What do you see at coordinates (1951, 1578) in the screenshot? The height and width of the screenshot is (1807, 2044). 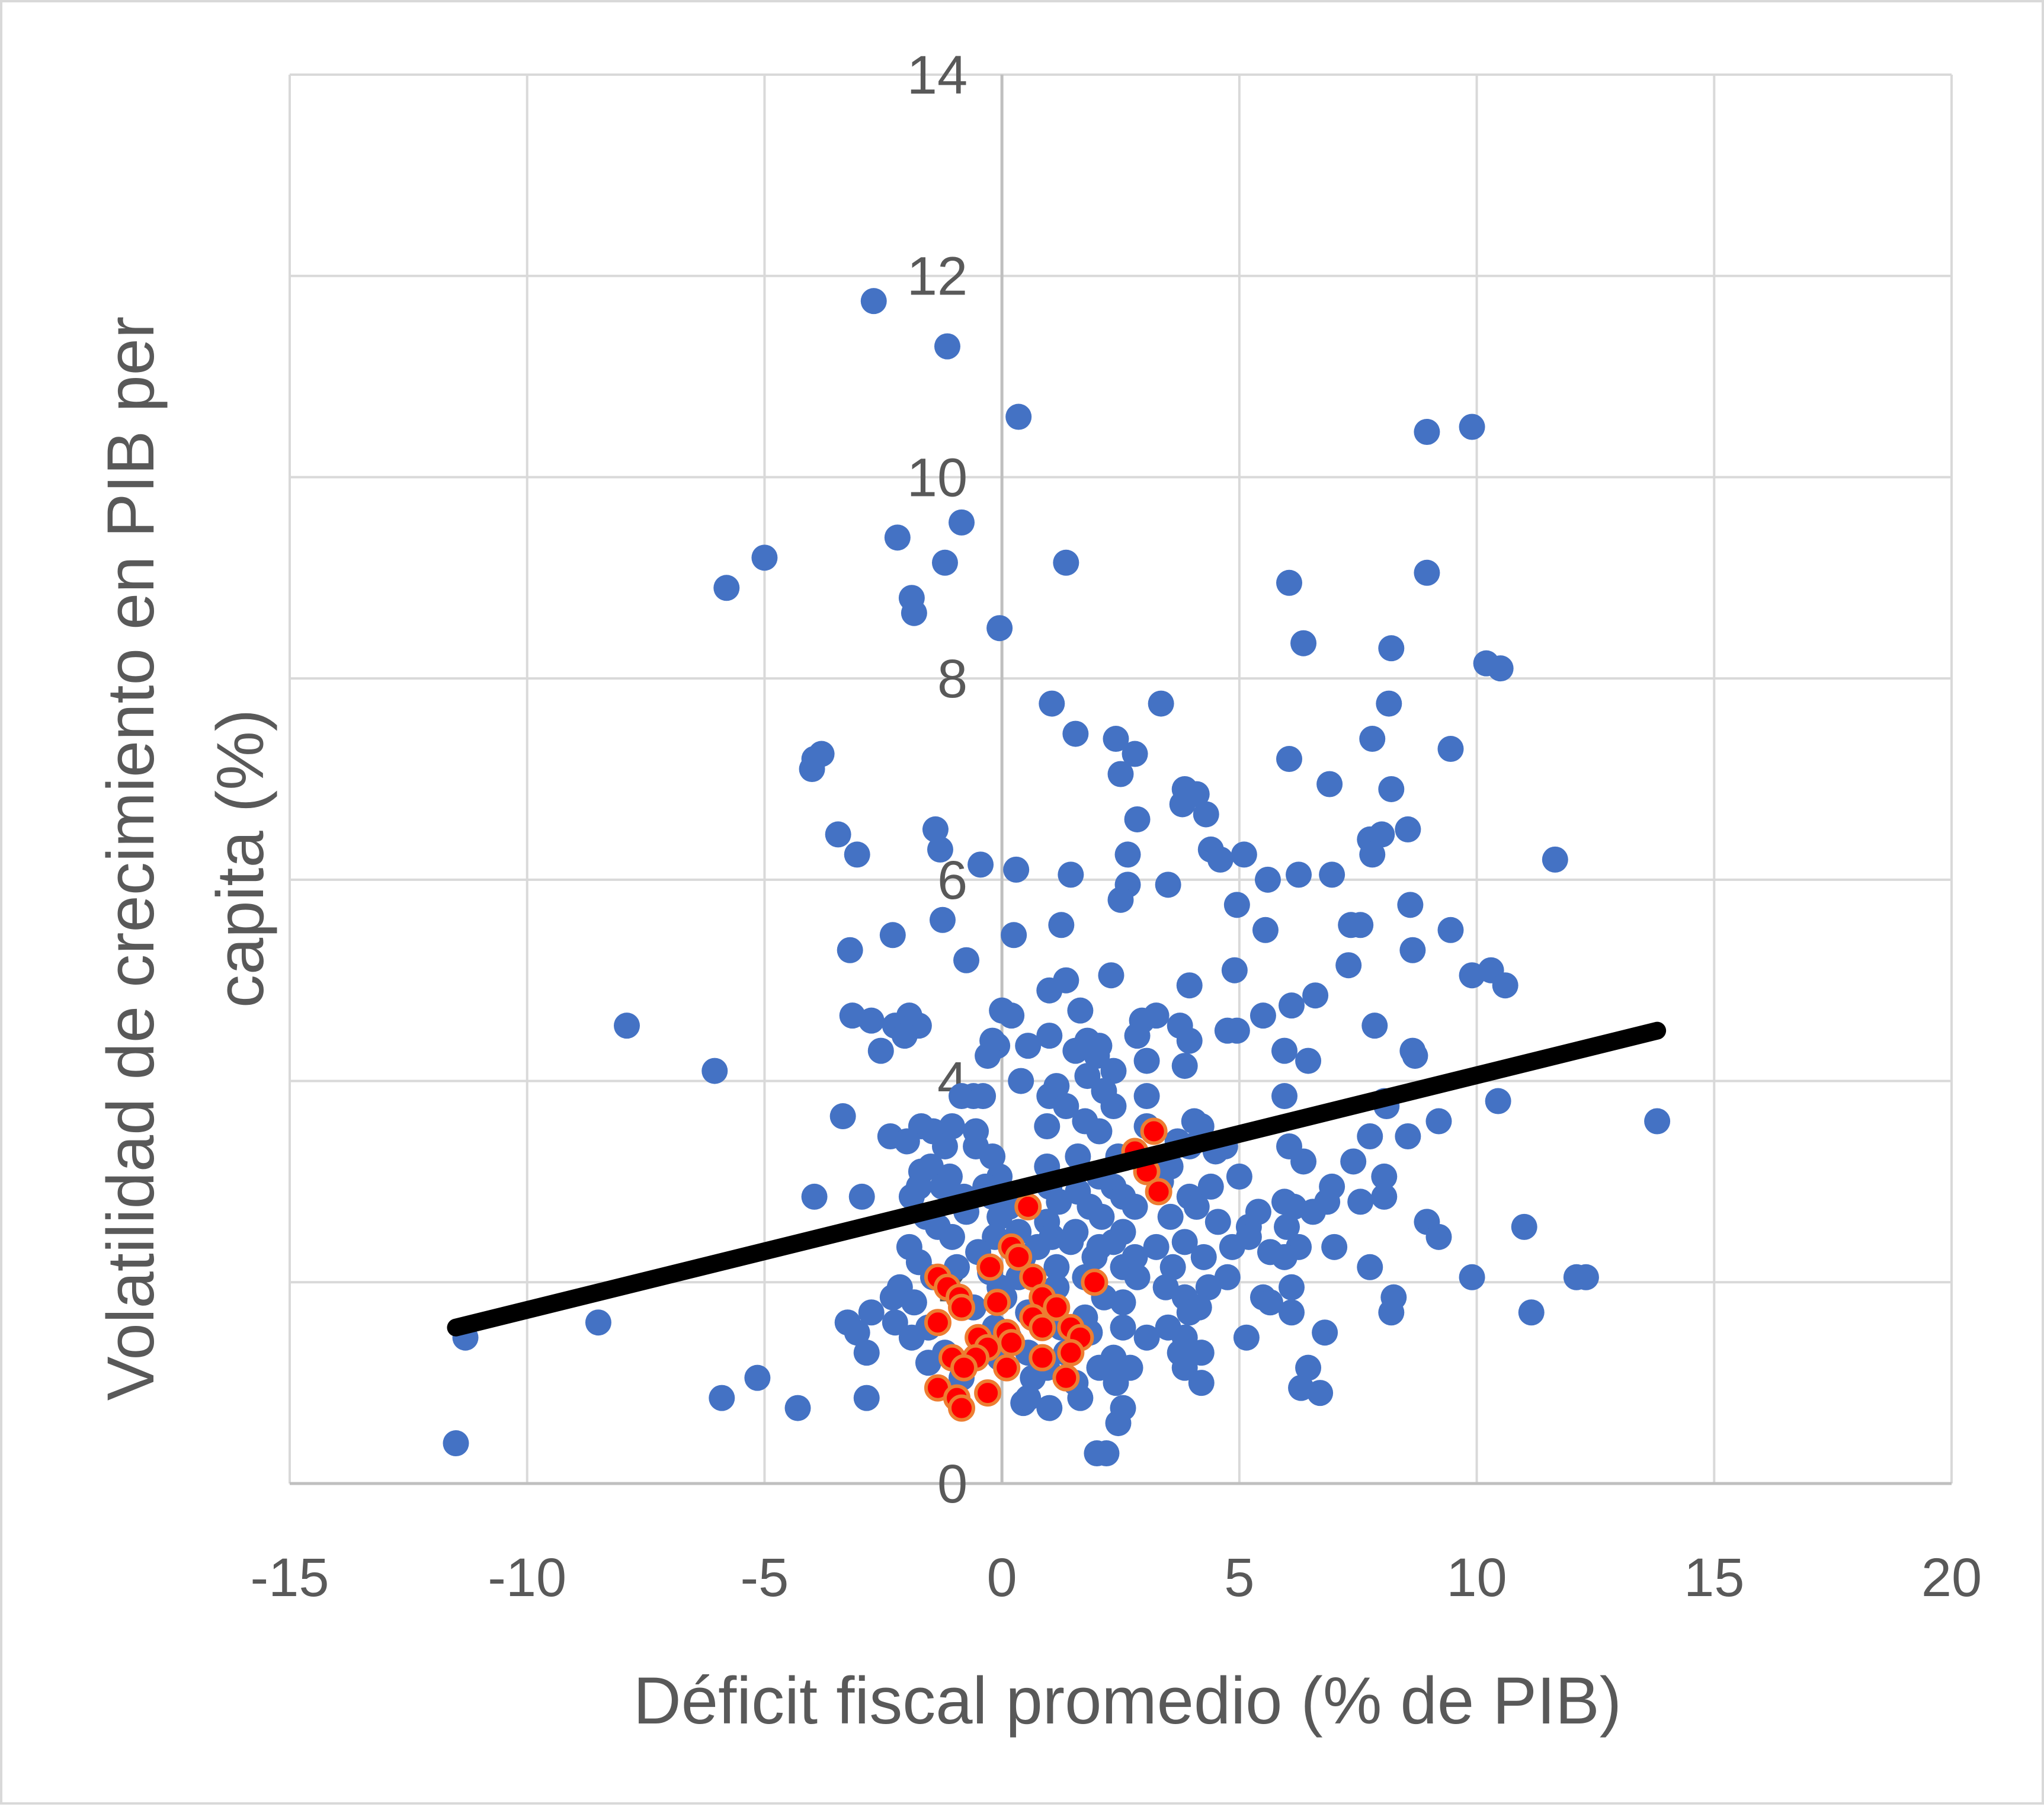 I see `x-tick-label: 20` at bounding box center [1951, 1578].